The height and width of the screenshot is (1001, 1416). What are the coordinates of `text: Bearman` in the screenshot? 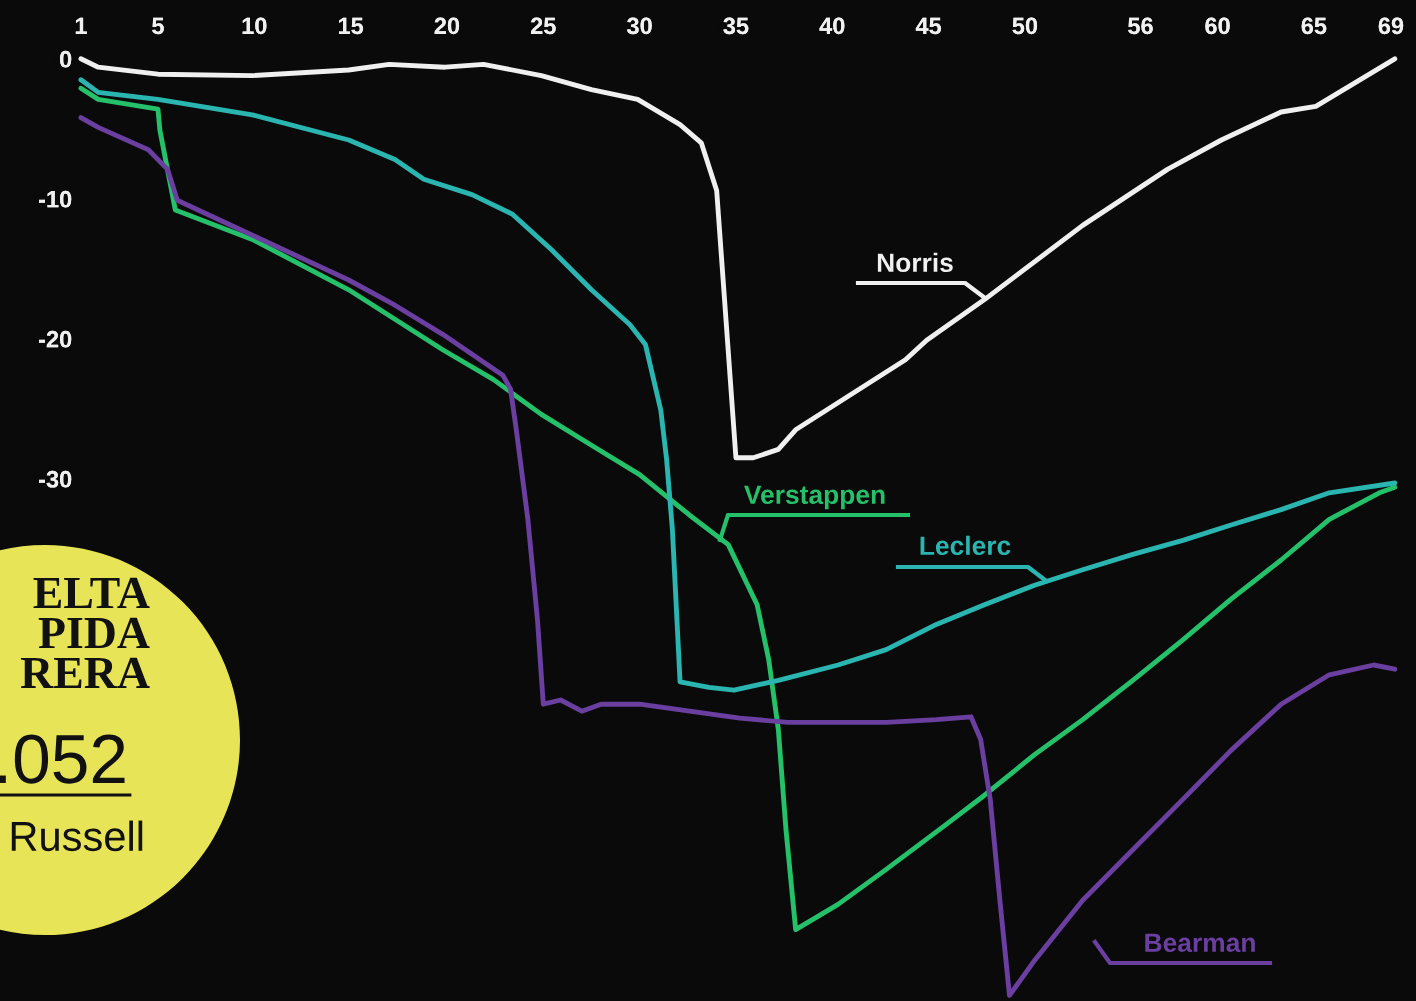 It's located at (1200, 943).